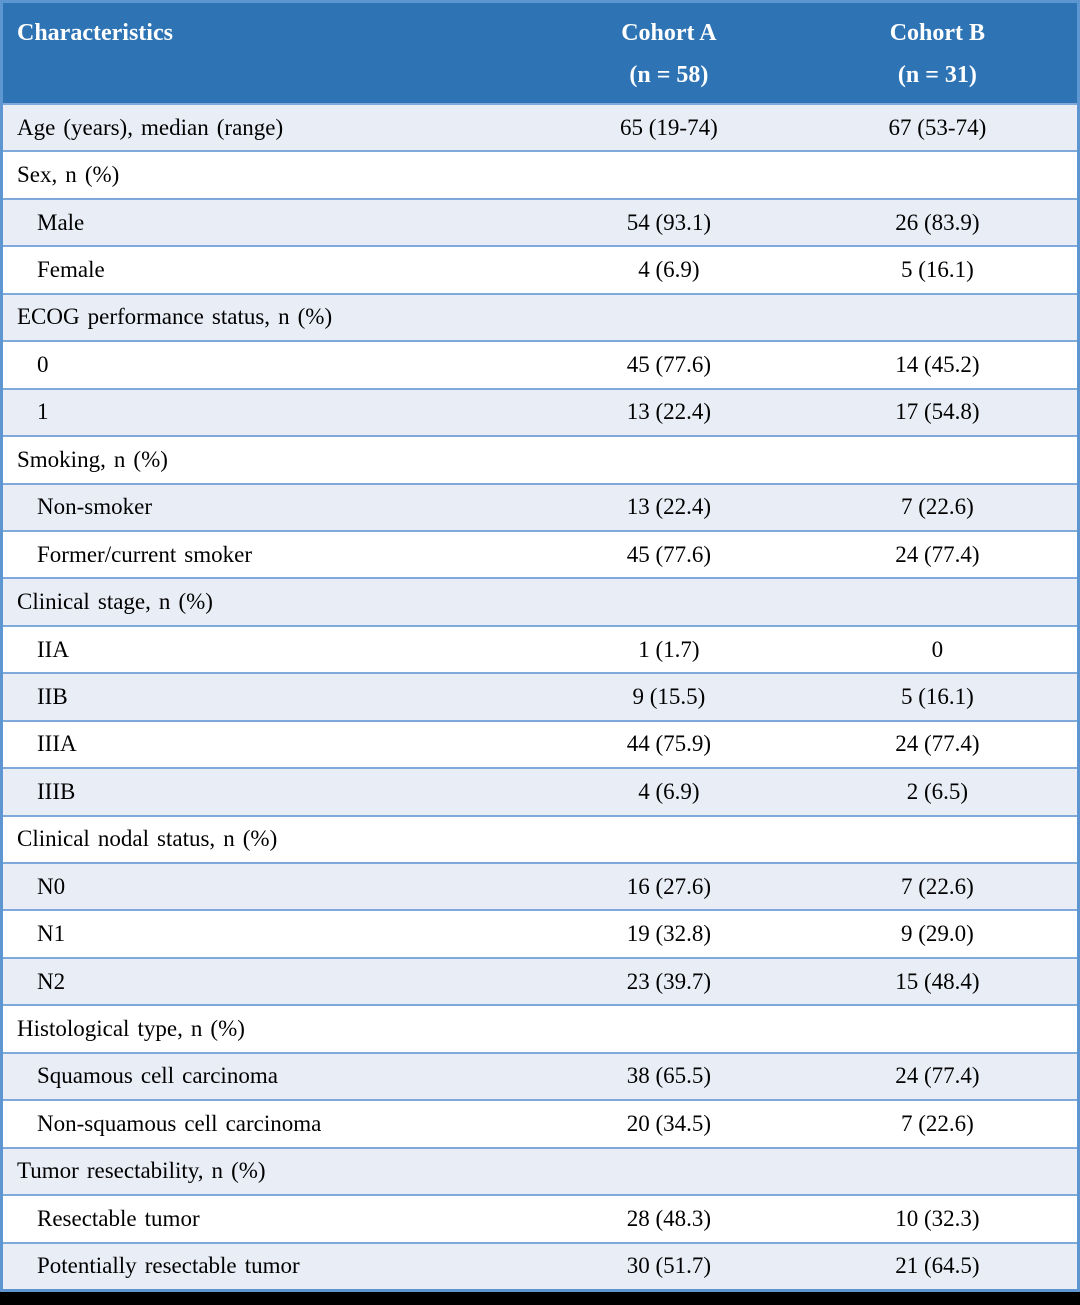  I want to click on row-label: N0, so click(51, 886).